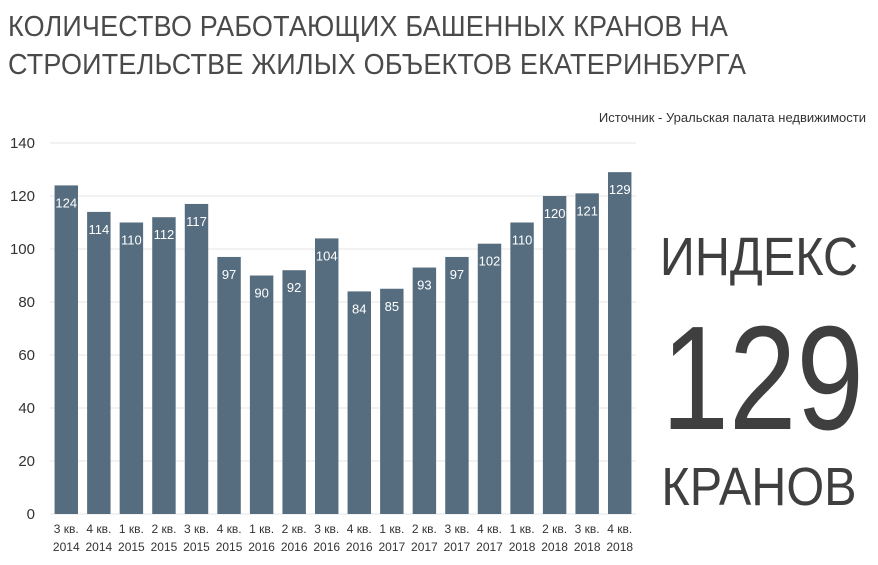  I want to click on bar-value-label: 112, so click(164, 234).